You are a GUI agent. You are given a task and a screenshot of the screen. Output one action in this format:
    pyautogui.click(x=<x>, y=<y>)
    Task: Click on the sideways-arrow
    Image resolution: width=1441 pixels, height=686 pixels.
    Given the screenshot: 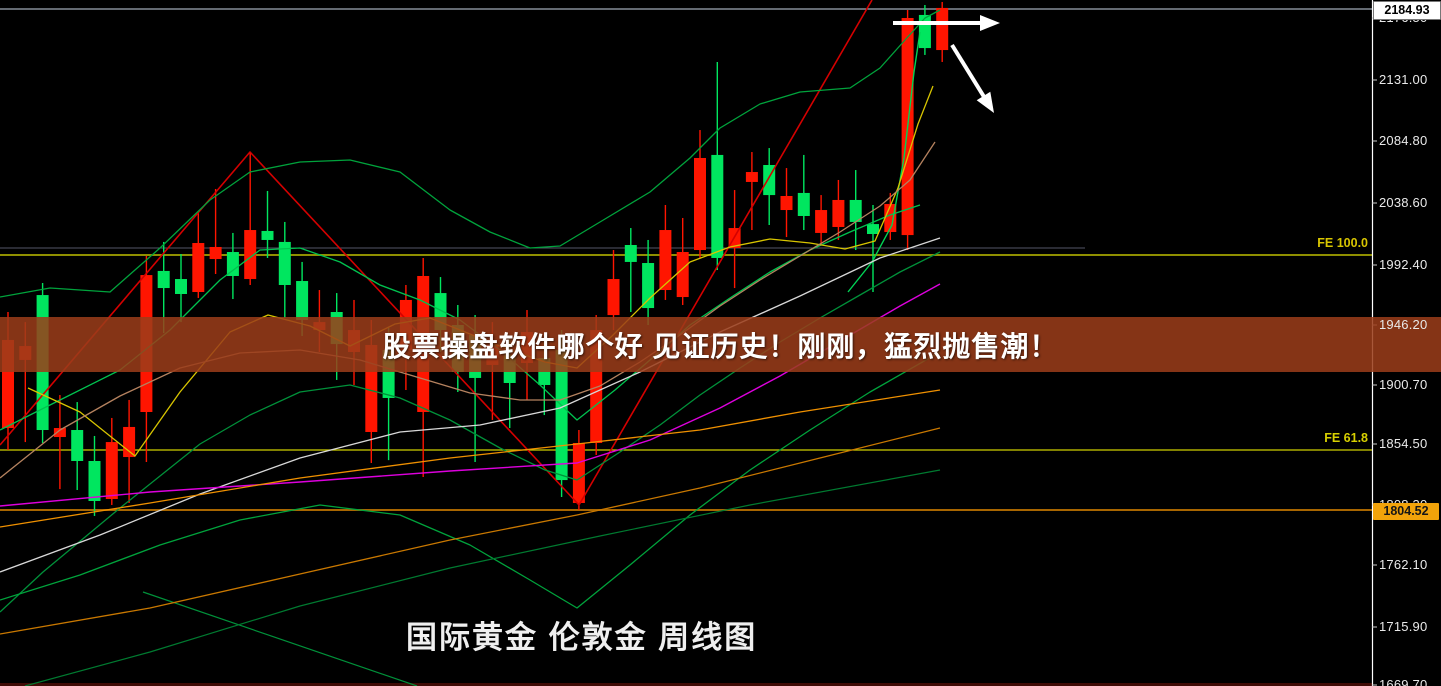 What is the action you would take?
    pyautogui.click(x=946, y=23)
    